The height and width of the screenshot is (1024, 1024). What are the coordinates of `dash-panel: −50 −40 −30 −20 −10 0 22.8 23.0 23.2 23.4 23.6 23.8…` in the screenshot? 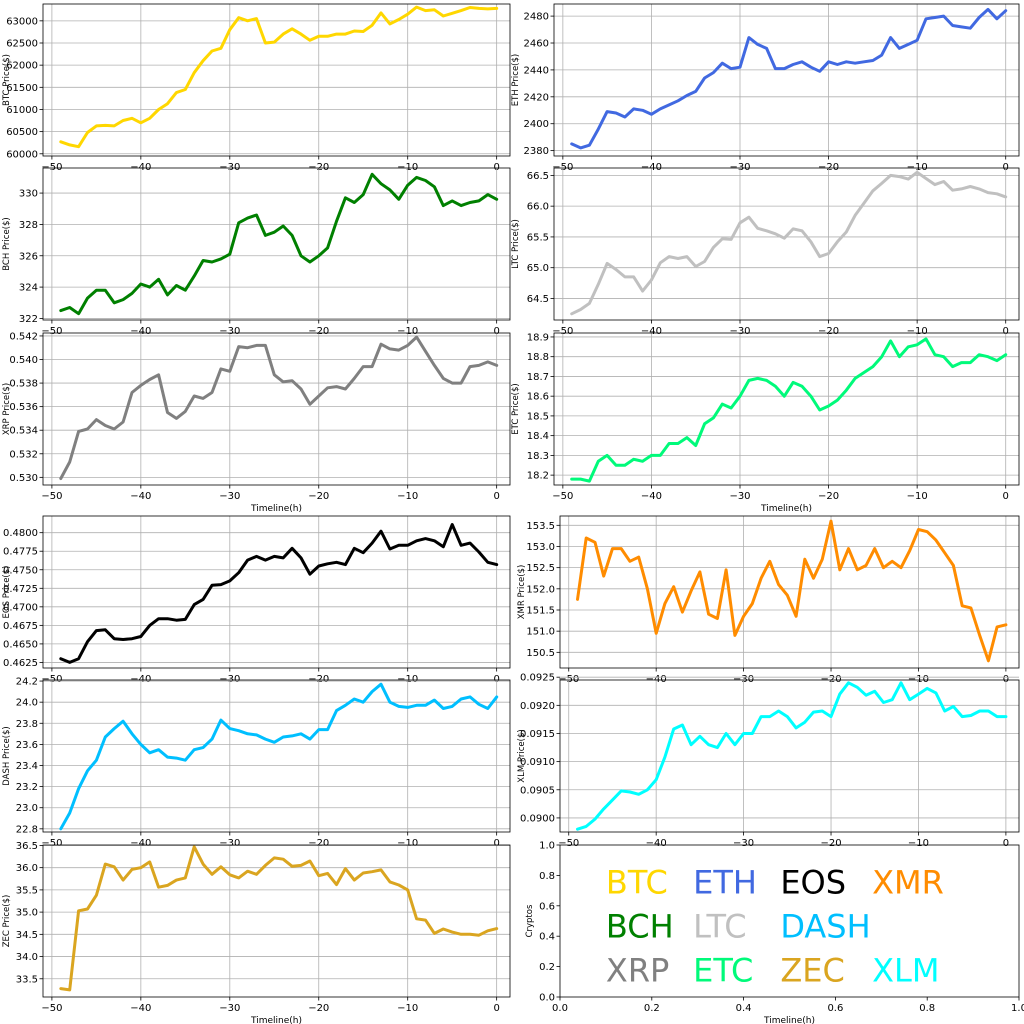 It's located at (256, 763).